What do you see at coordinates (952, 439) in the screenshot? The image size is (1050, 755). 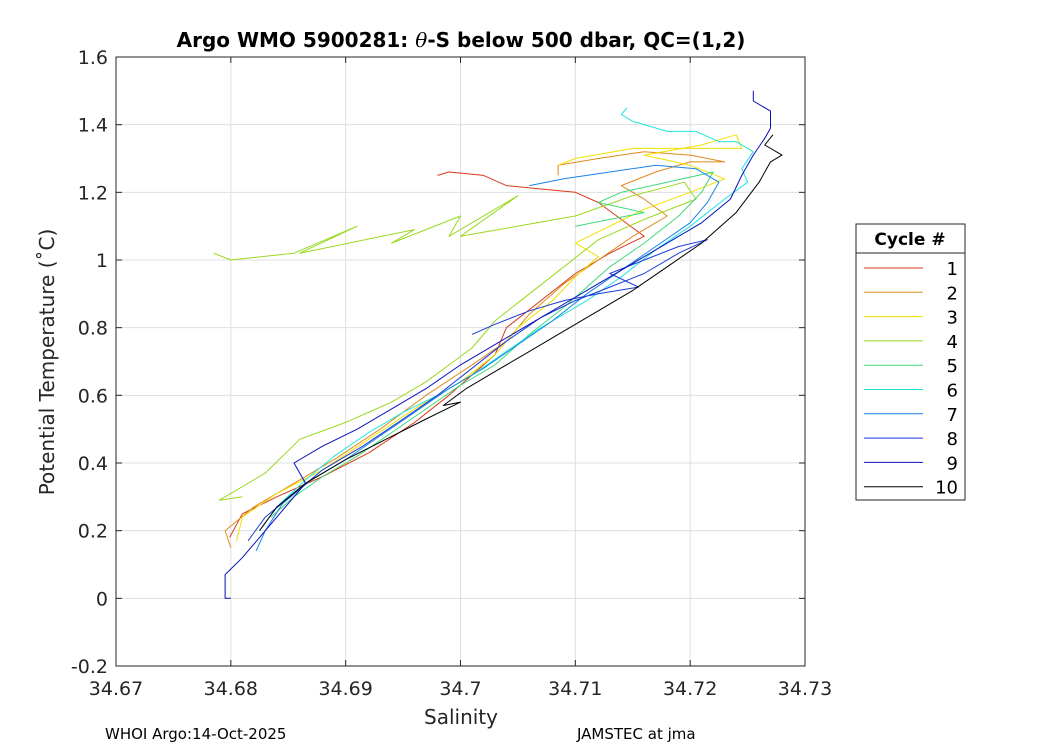 I see `legend-label-cycle-8: 8` at bounding box center [952, 439].